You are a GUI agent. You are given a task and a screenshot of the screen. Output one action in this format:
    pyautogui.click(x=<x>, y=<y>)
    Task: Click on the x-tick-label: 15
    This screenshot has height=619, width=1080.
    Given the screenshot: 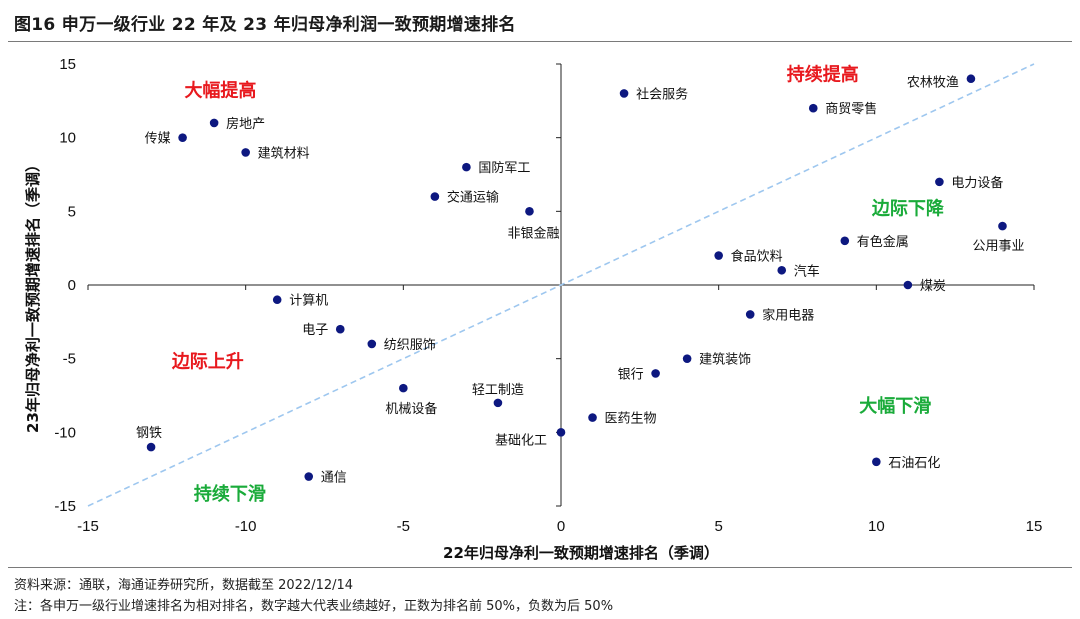 What is the action you would take?
    pyautogui.click(x=1034, y=526)
    